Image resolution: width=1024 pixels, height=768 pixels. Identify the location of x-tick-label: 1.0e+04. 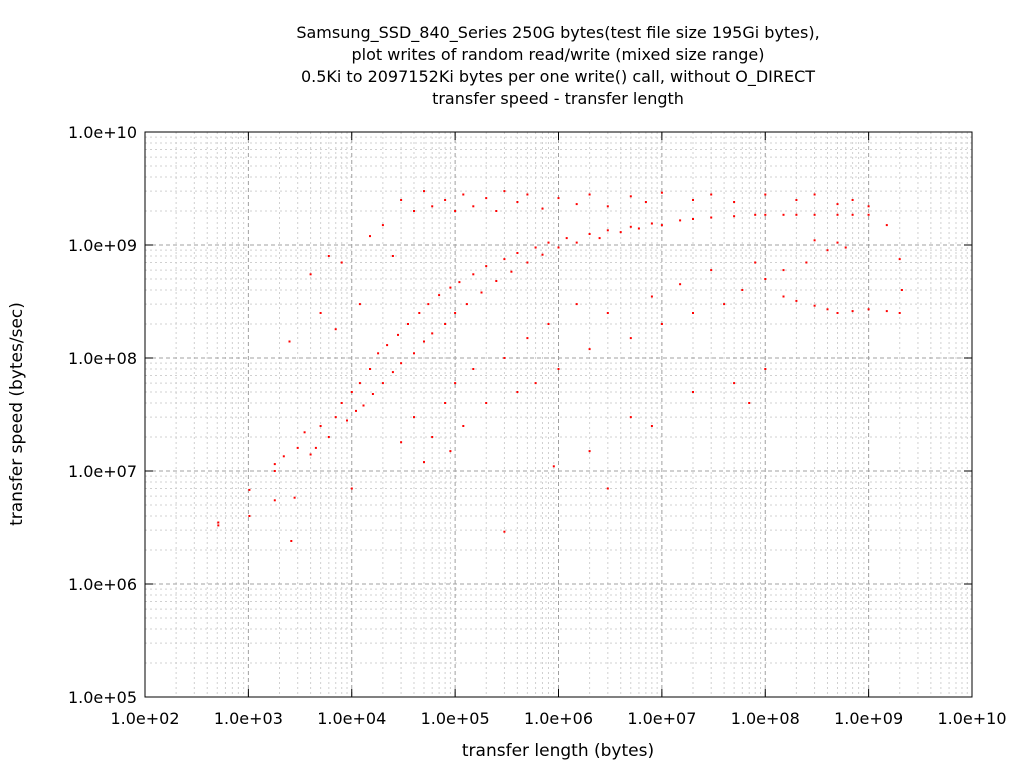
(351, 718).